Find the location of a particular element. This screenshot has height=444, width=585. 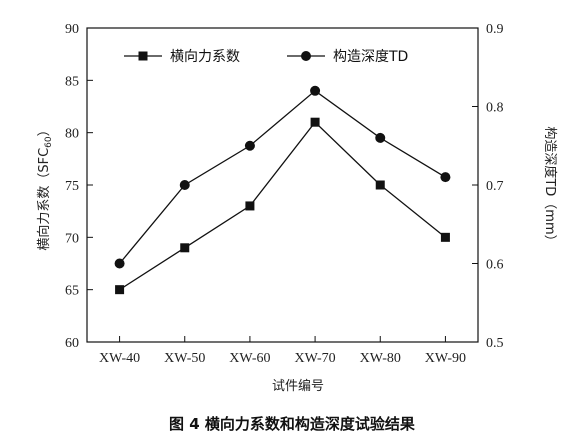

y-axis-left-label-close: ） is located at coordinates (44, 129).